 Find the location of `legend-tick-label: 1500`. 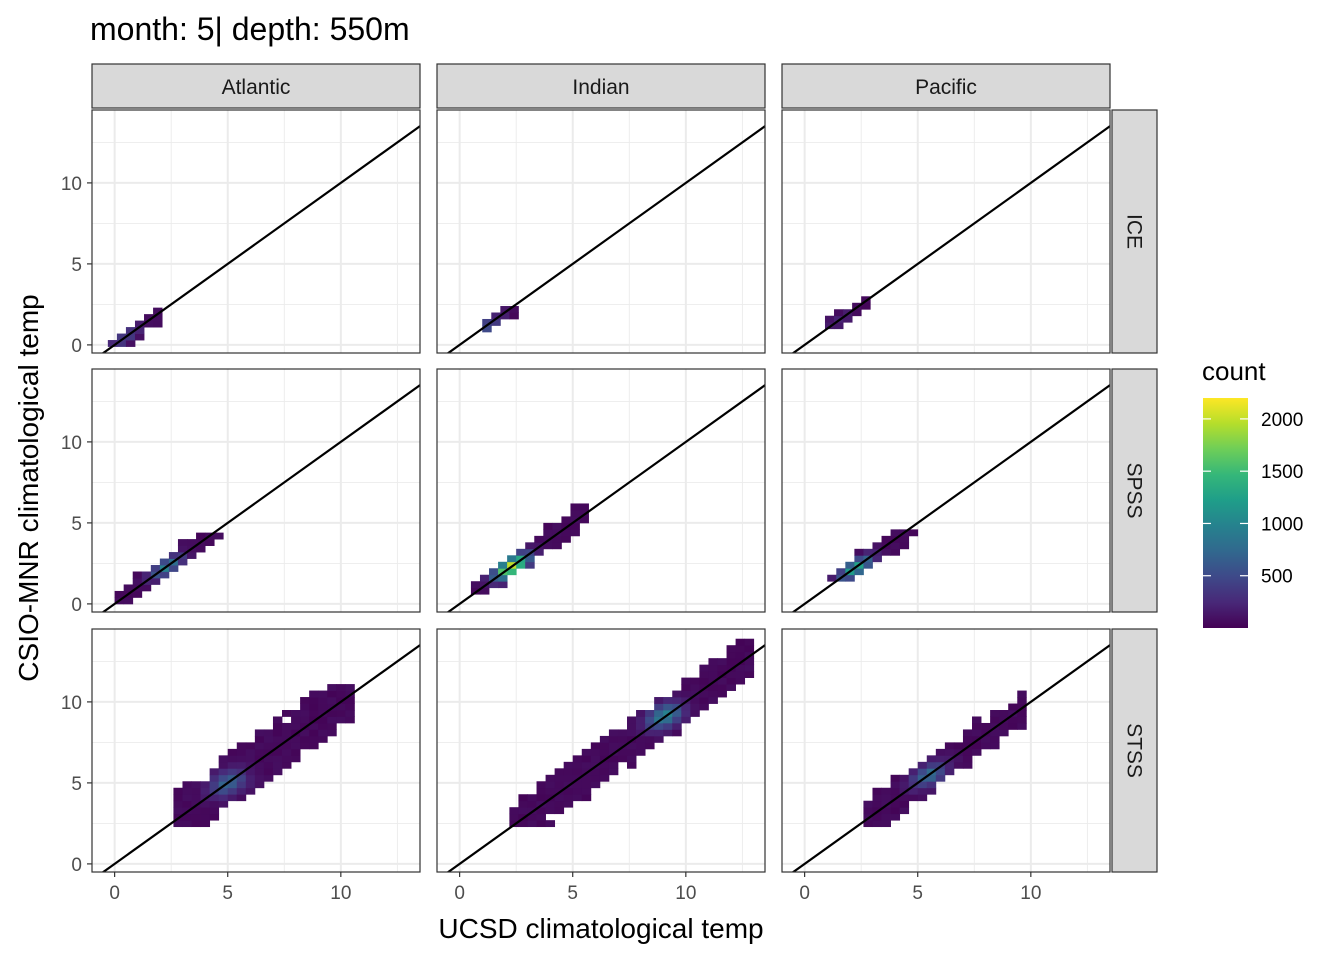

legend-tick-label: 1500 is located at coordinates (1282, 472).